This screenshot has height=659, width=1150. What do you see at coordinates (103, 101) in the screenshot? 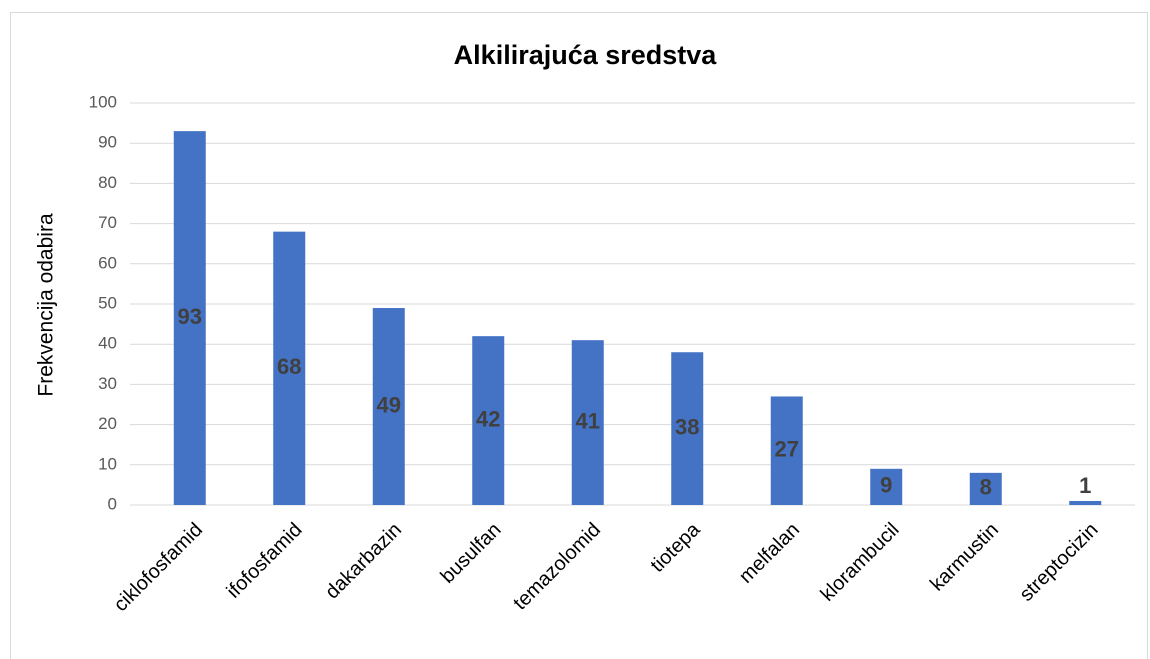
I see `y-tick-label: 100` at bounding box center [103, 101].